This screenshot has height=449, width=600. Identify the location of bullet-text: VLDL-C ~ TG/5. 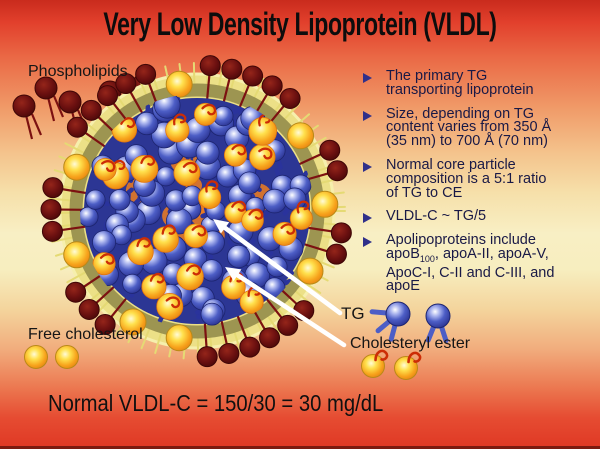
(436, 216).